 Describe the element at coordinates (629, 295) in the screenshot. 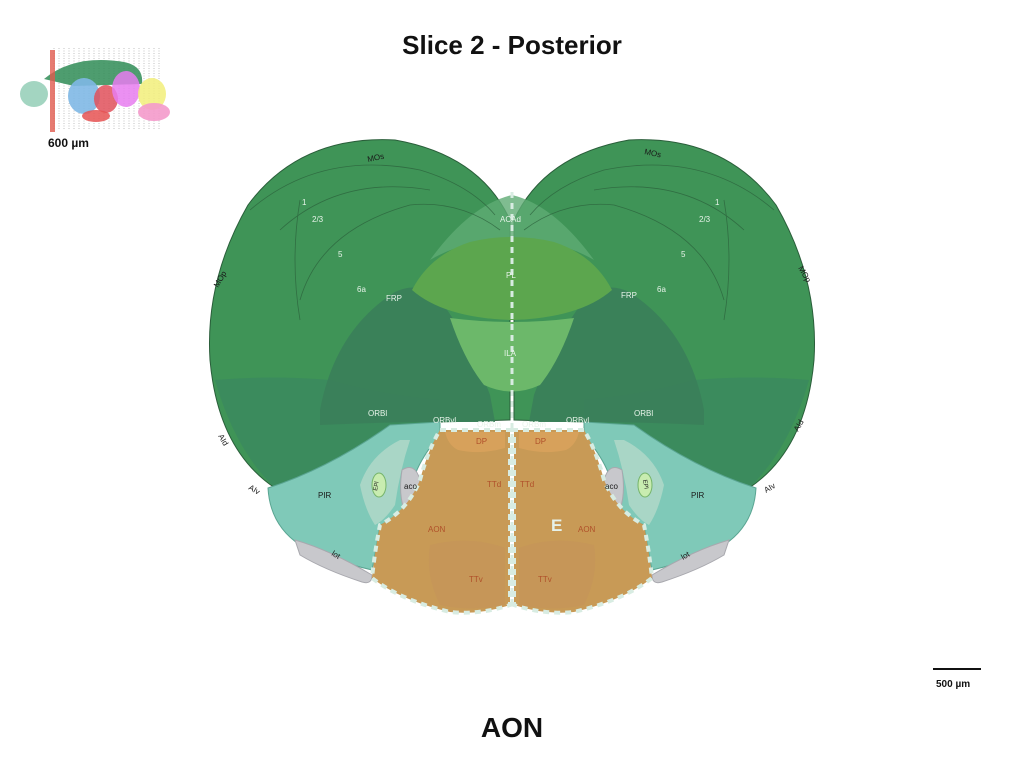

I see `right-label-frp: FRP` at that location.